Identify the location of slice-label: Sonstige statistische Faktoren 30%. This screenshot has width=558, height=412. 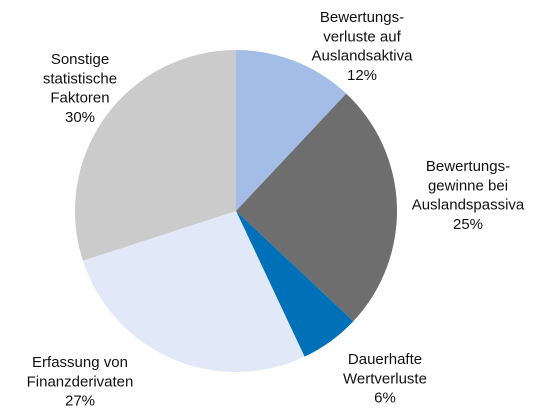
(80, 88).